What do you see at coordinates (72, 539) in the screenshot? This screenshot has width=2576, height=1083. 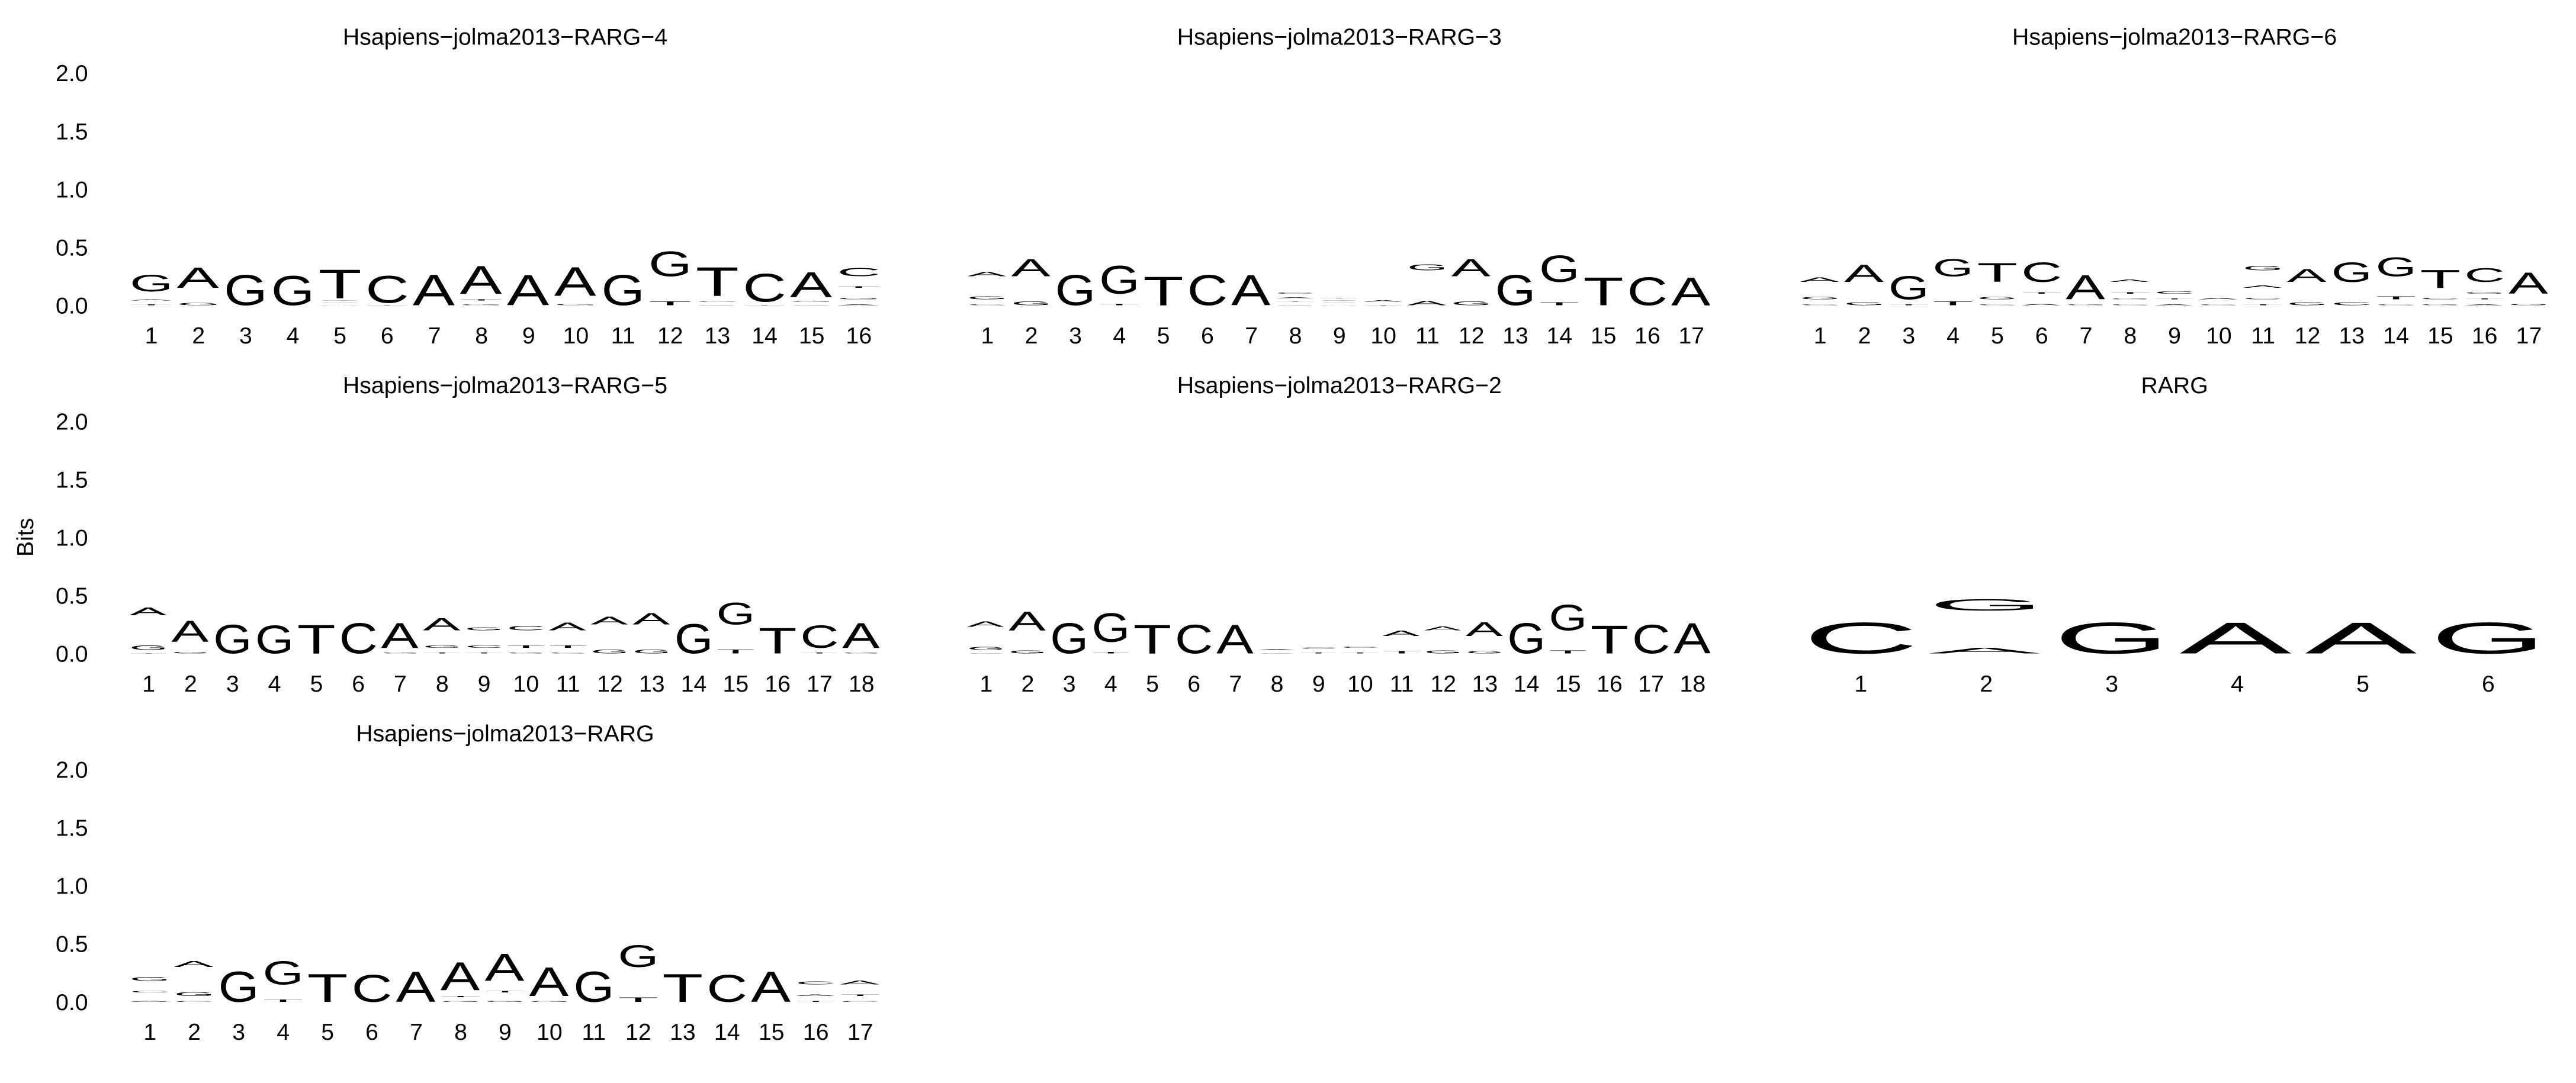 I see `y-tick-label: 1.0` at bounding box center [72, 539].